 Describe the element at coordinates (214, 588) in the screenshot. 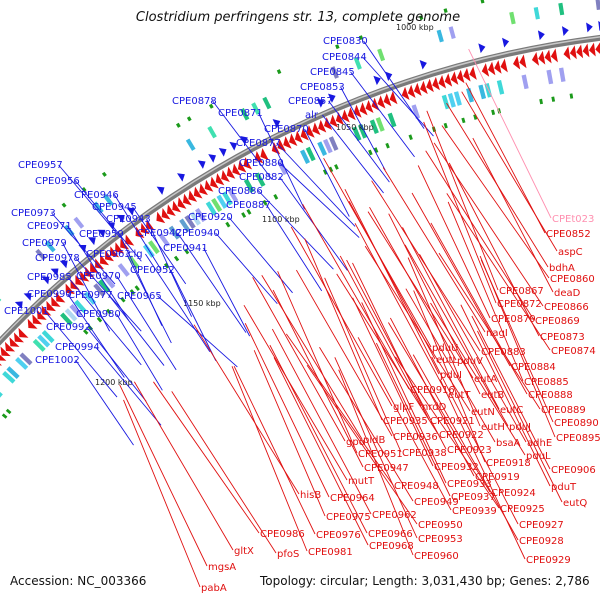

I see `gene-label-pabA: pabA` at that location.